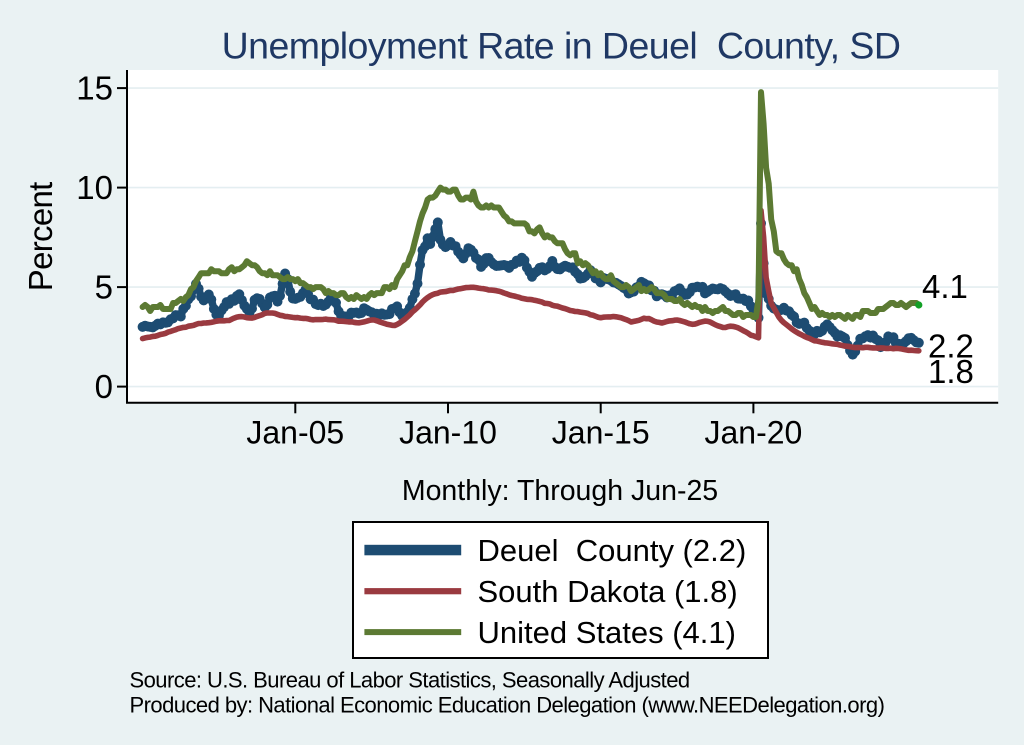  Describe the element at coordinates (608, 591) in the screenshot. I see `svg-text: South Dakota (1.8)` at that location.